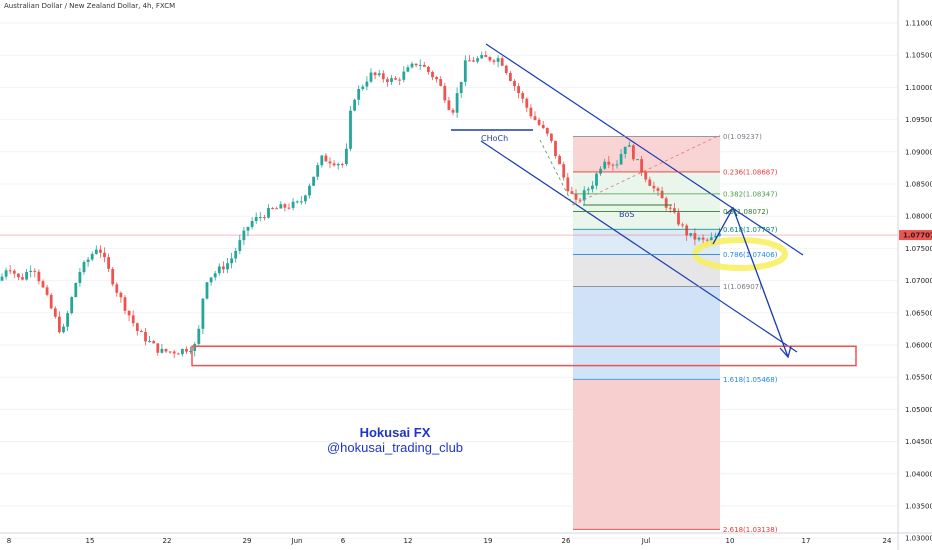  Describe the element at coordinates (343, 541) in the screenshot. I see `time-tick-label: 6` at that location.